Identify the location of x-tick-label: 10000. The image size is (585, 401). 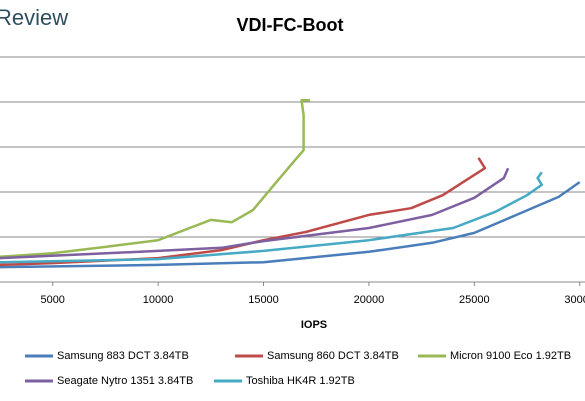
(158, 300).